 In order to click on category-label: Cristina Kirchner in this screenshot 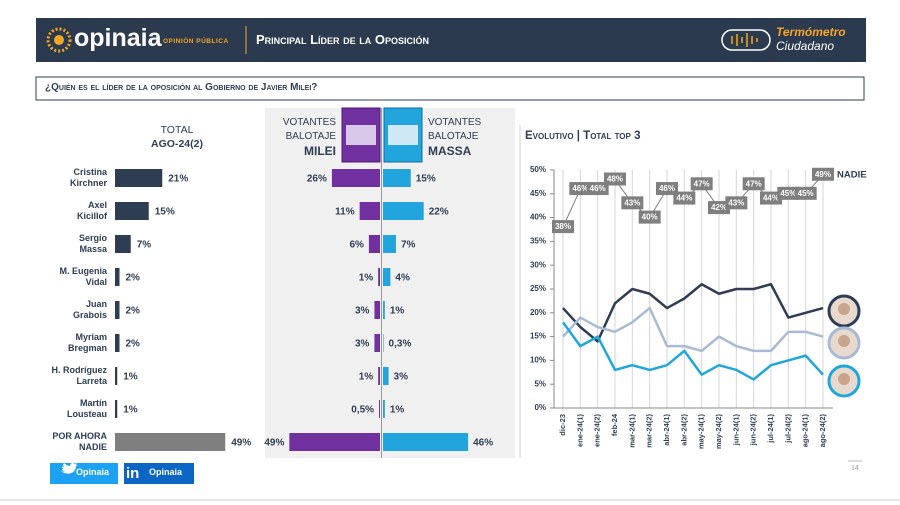, I will do `click(88, 177)`.